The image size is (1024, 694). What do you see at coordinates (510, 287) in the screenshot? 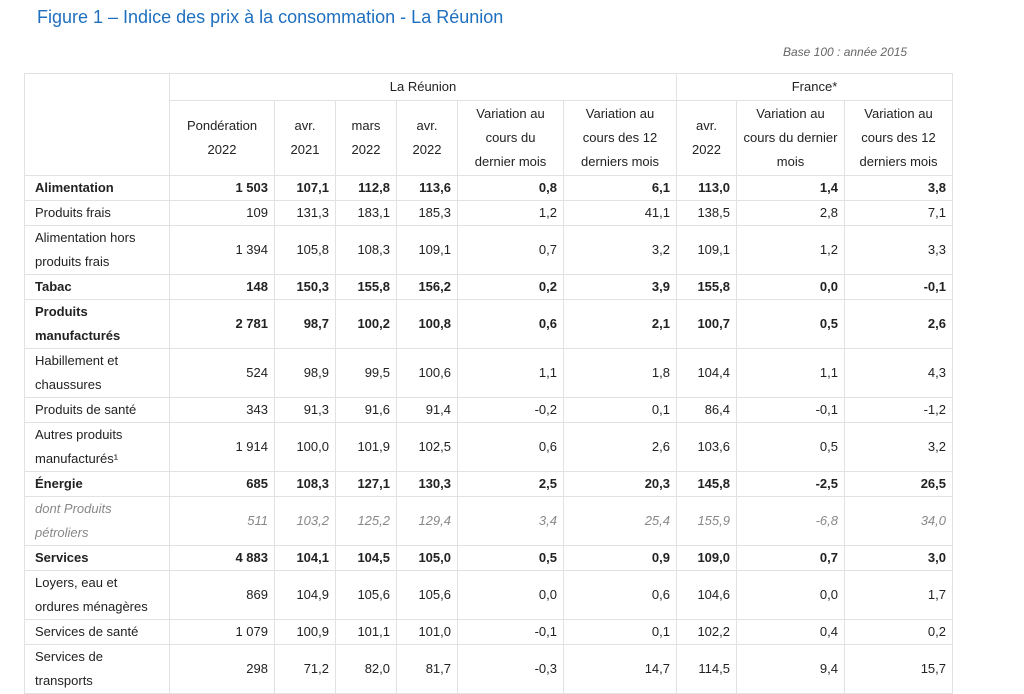
I see `table-cell: 0,2` at bounding box center [510, 287].